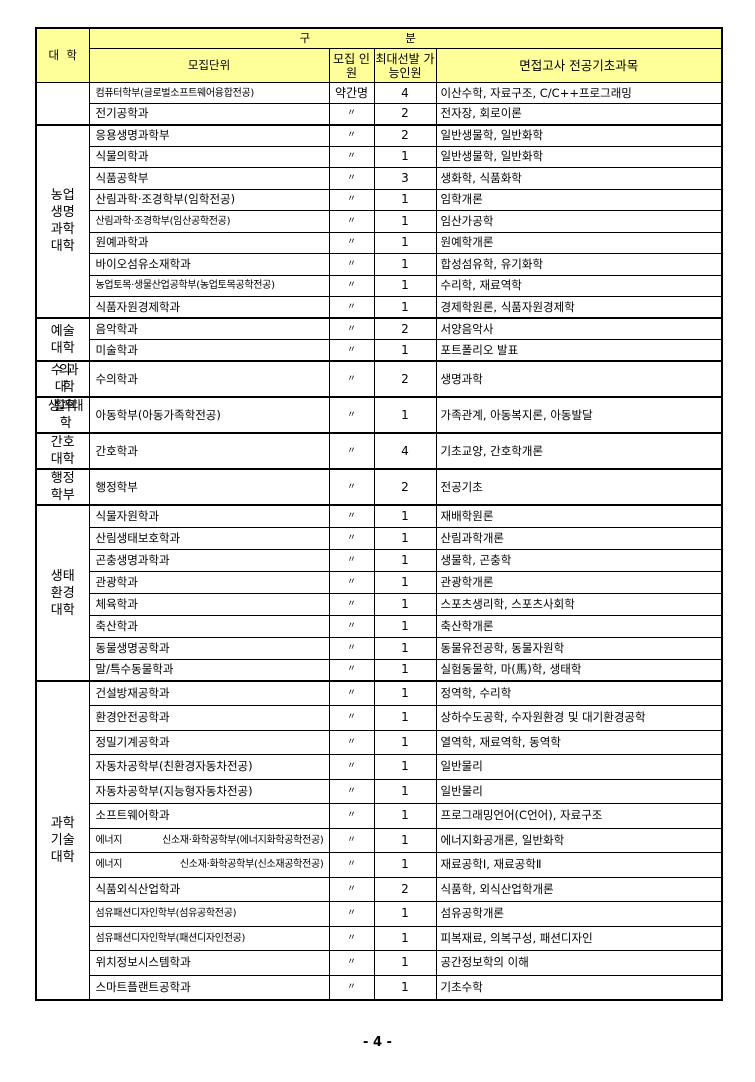  What do you see at coordinates (579, 693) in the screenshot?
I see `subjects-cell: 정역학, 수리학` at bounding box center [579, 693].